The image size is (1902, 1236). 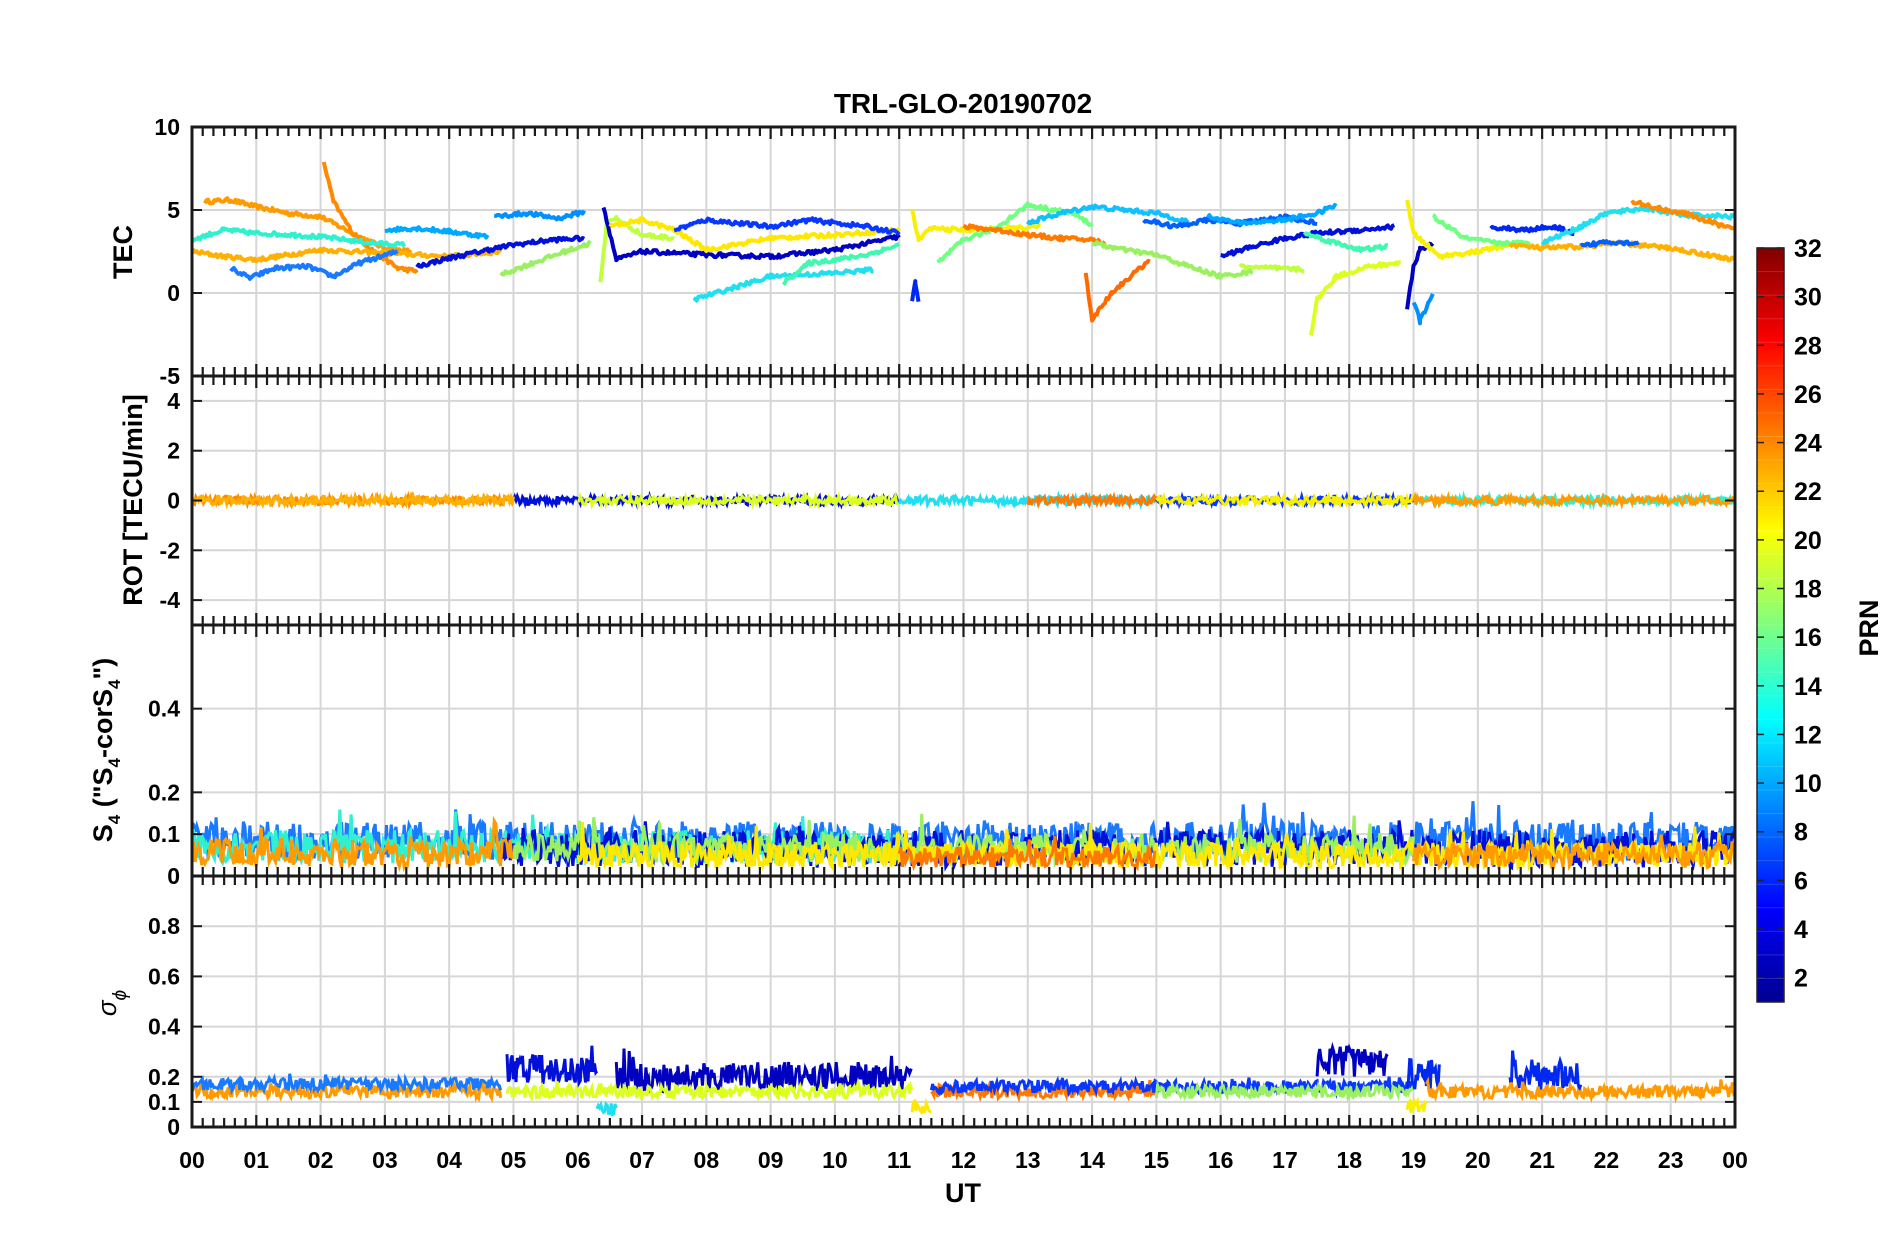 What do you see at coordinates (963, 1193) in the screenshot?
I see `x-axis-label: UT` at bounding box center [963, 1193].